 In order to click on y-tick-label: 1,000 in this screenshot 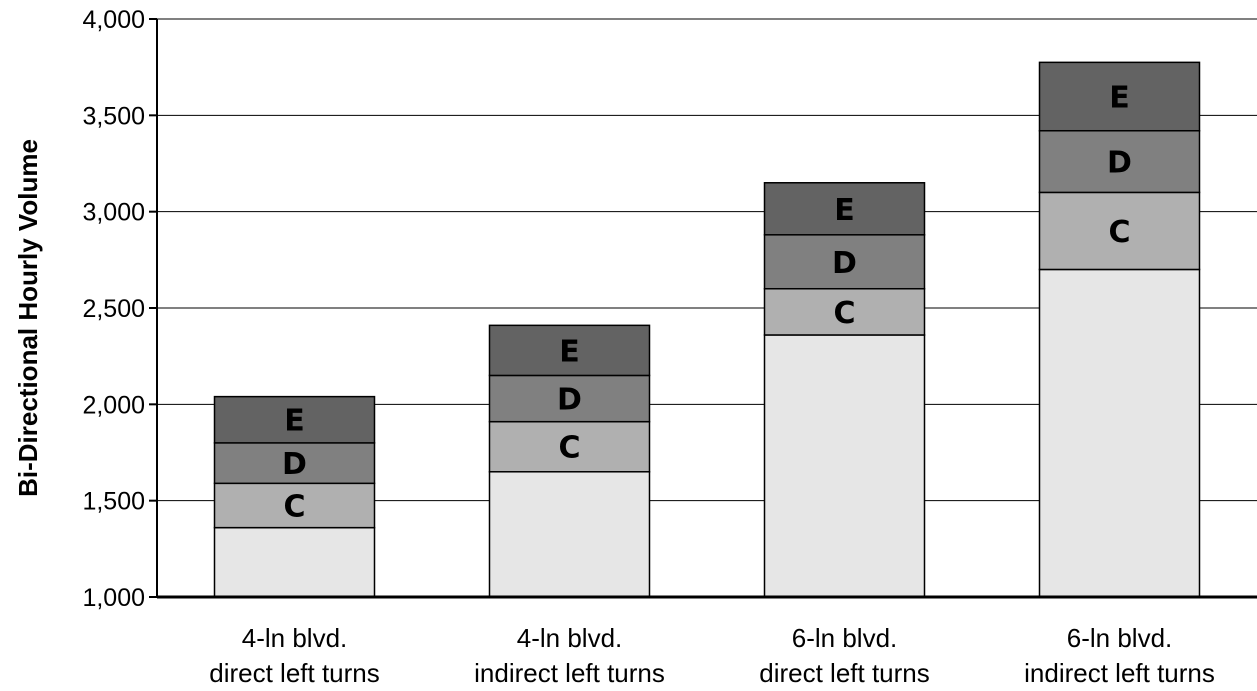, I will do `click(113, 598)`.